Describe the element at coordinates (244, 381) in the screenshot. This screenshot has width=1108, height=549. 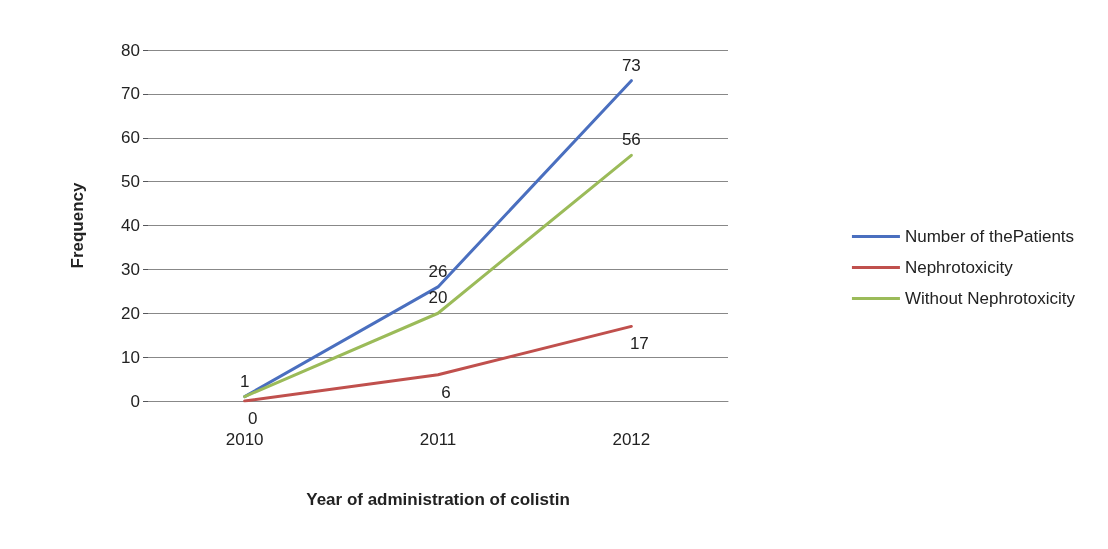
I see `data-label: 1` at that location.